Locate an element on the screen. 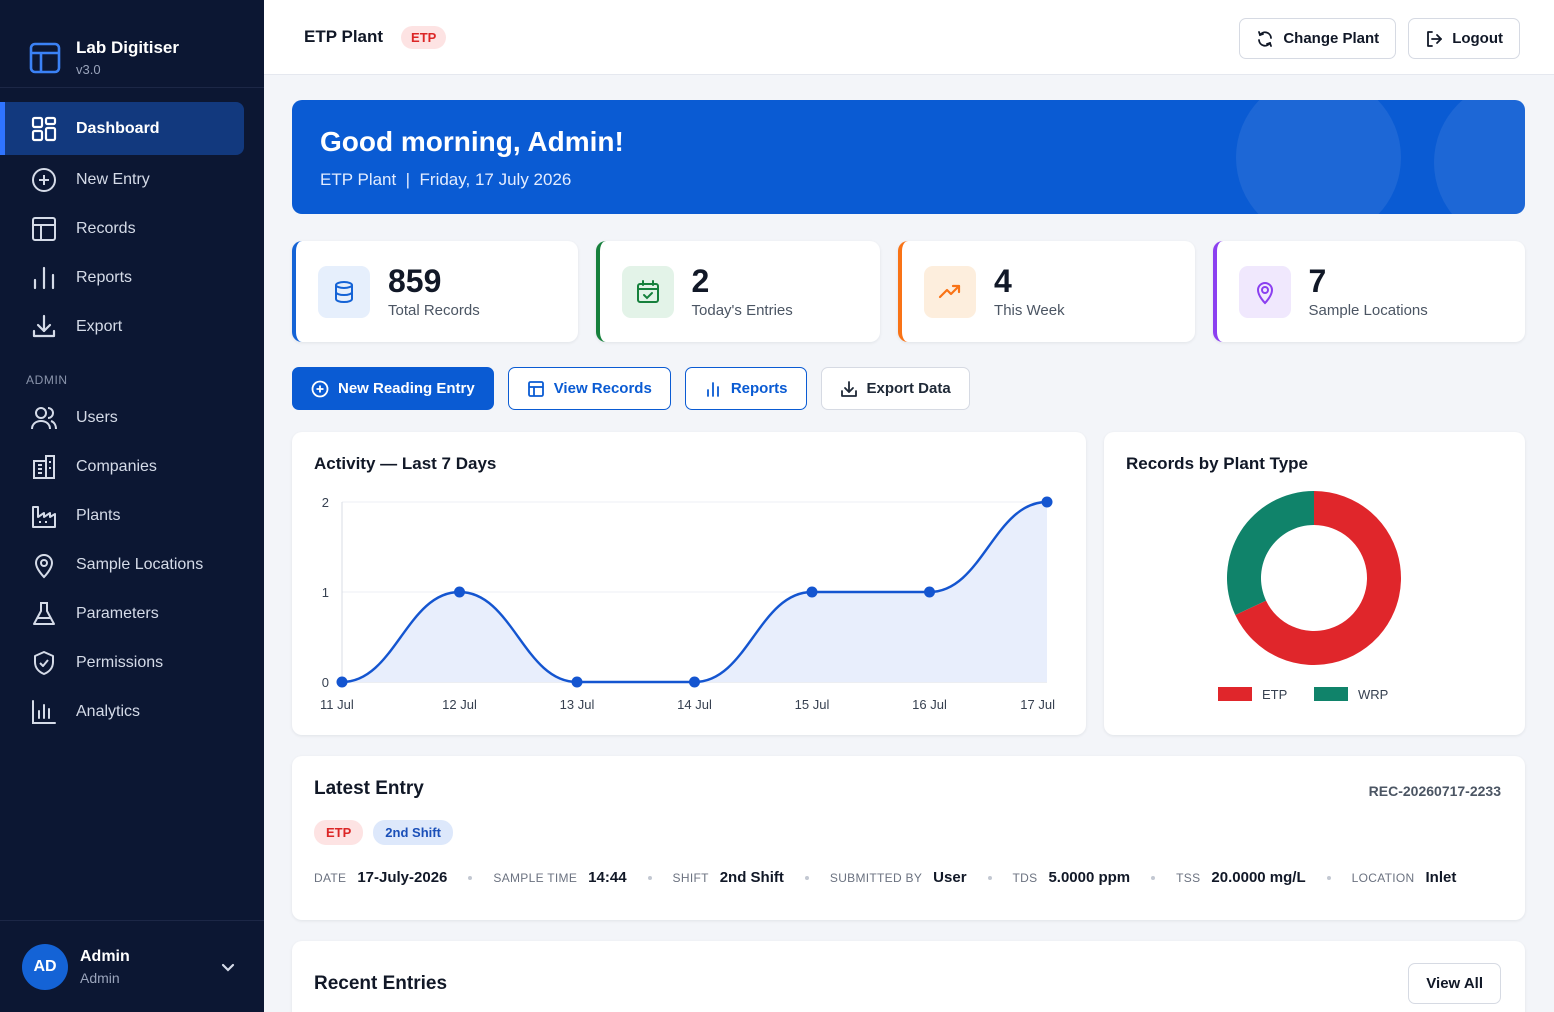  sidebar-item-label: Export is located at coordinates (99, 326).